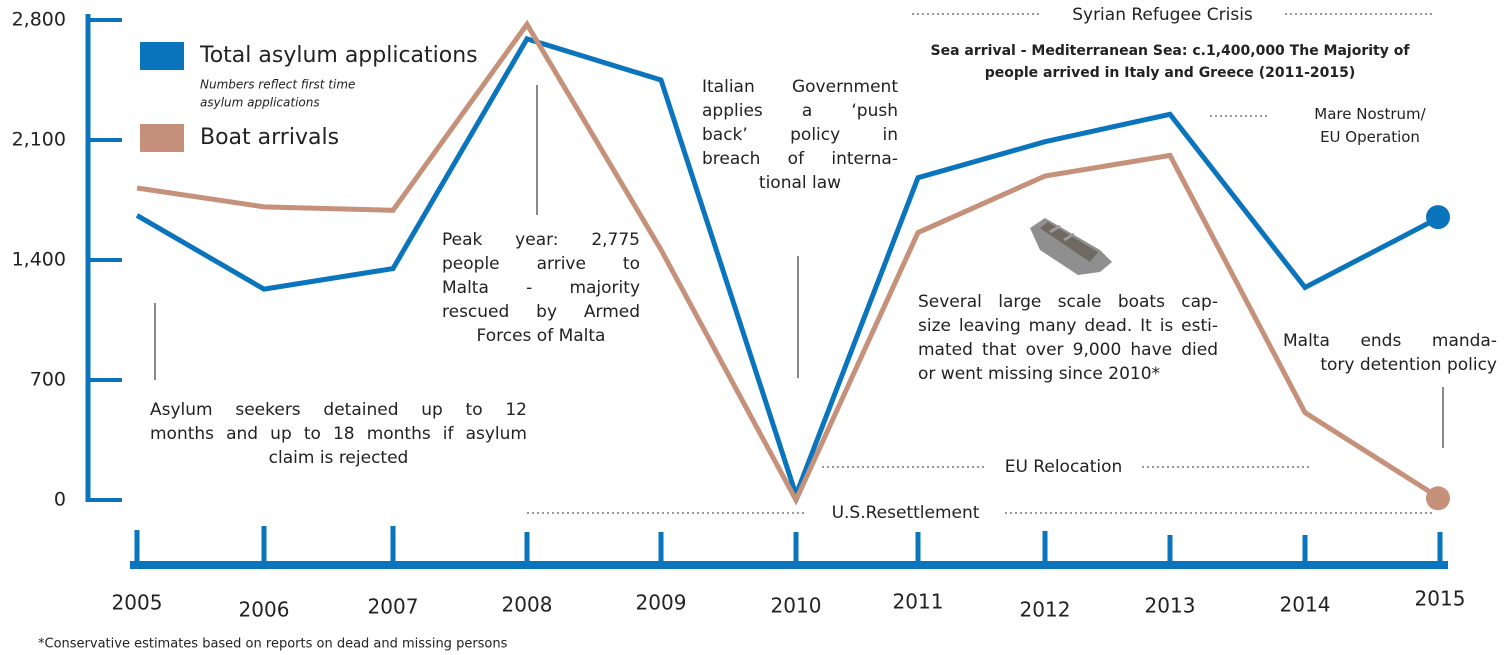 This screenshot has height=655, width=1511. I want to click on annotation-line: applies a ‘push, so click(800, 111).